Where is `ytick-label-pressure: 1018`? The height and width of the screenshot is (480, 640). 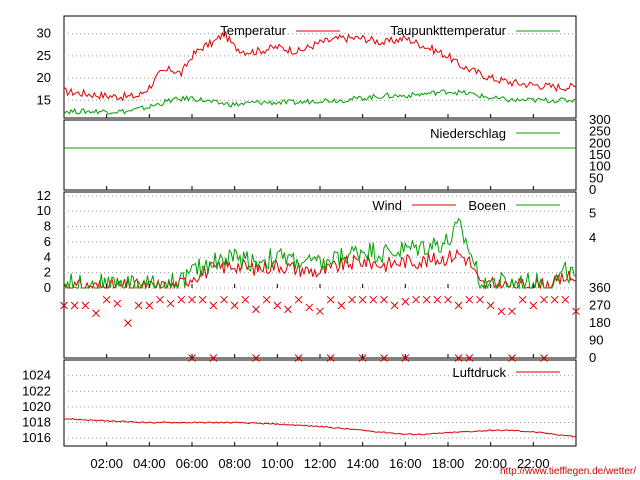 ytick-label-pressure: 1018 is located at coordinates (36, 422).